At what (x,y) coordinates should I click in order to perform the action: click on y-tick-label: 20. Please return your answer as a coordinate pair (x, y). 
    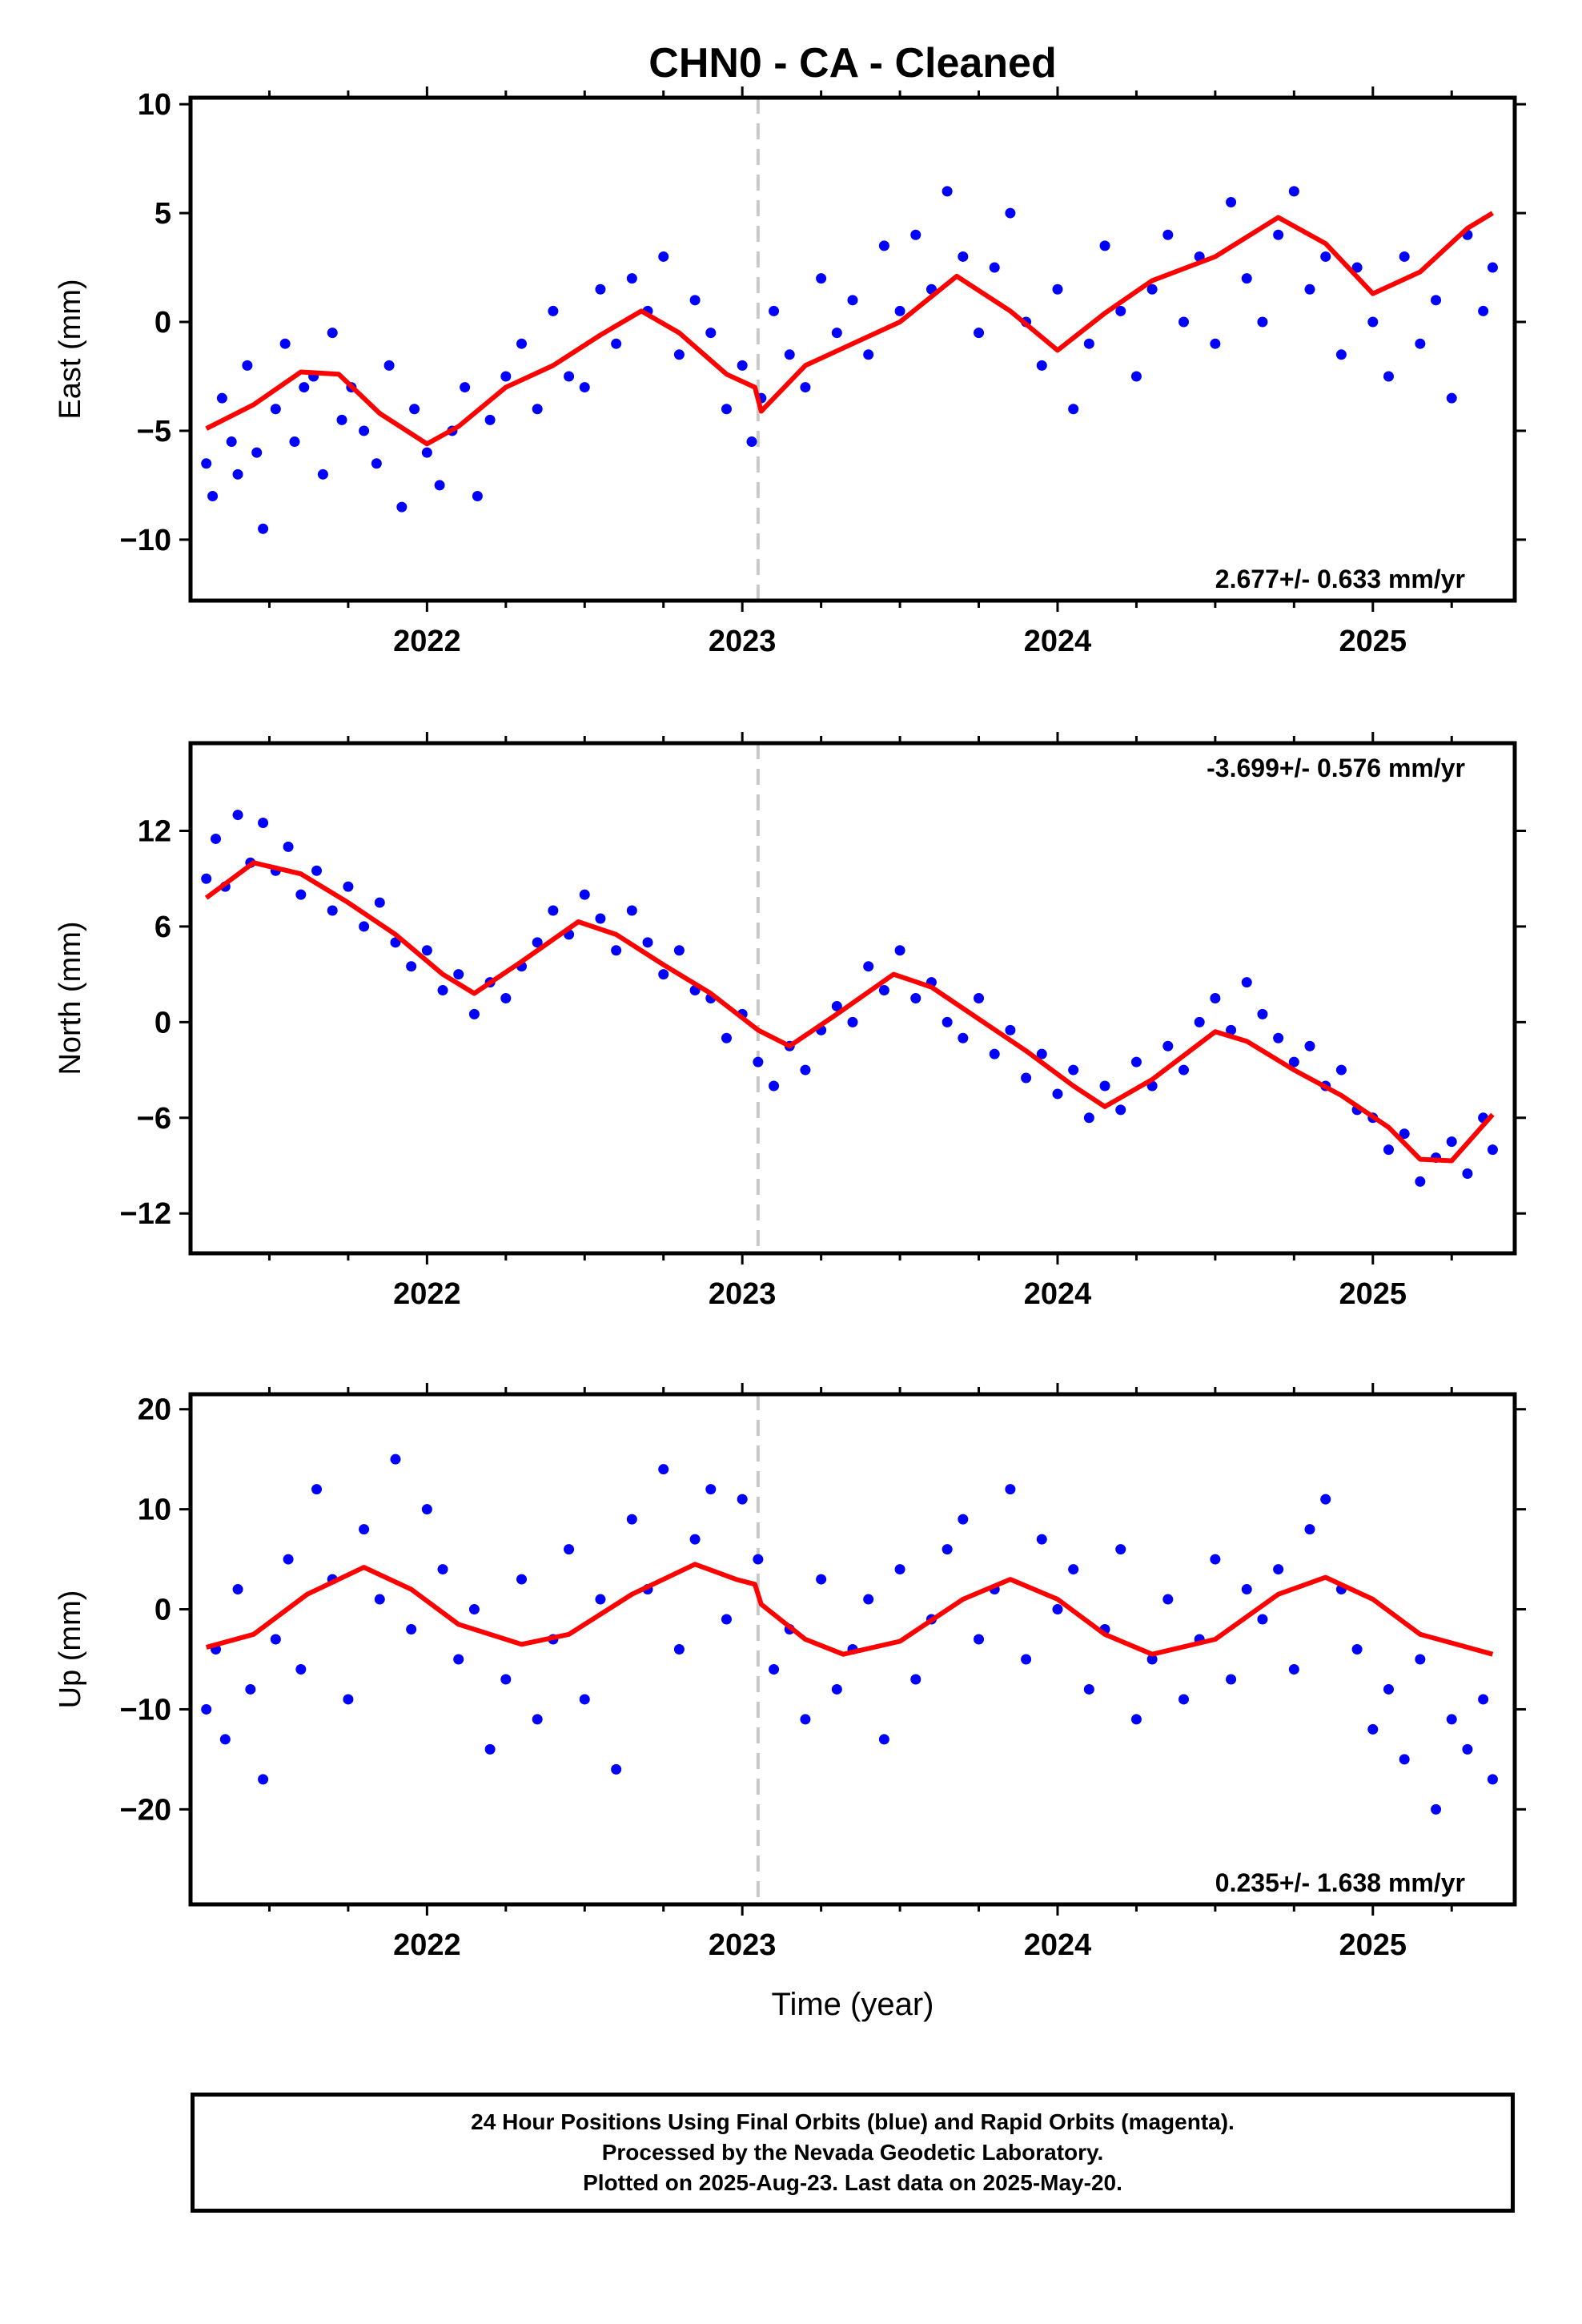
    Looking at the image, I should click on (154, 1410).